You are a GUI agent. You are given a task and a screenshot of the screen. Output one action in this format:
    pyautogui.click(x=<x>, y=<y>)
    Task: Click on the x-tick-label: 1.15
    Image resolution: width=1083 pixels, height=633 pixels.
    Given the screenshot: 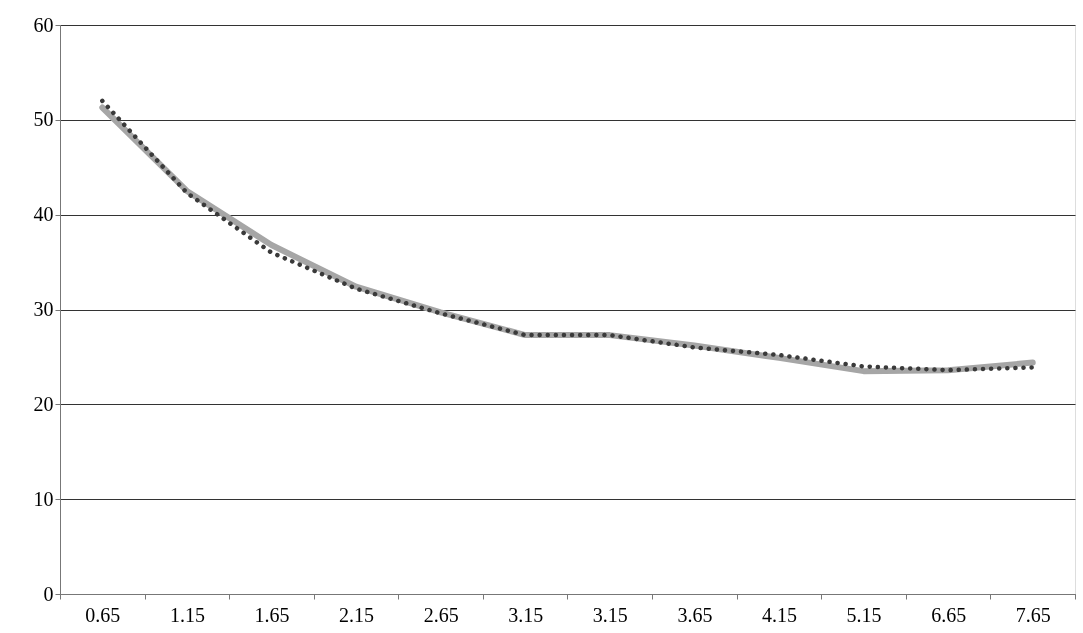 What is the action you would take?
    pyautogui.click(x=187, y=614)
    